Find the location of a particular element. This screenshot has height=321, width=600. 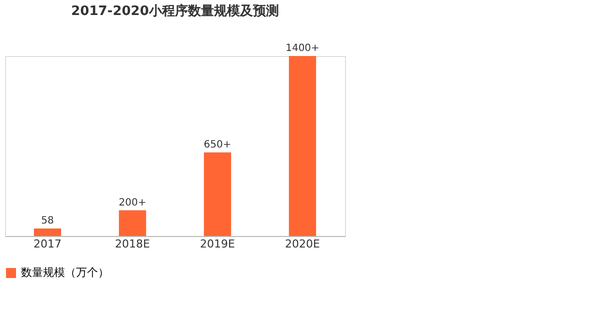

x-tick-label: 2017 is located at coordinates (48, 244).